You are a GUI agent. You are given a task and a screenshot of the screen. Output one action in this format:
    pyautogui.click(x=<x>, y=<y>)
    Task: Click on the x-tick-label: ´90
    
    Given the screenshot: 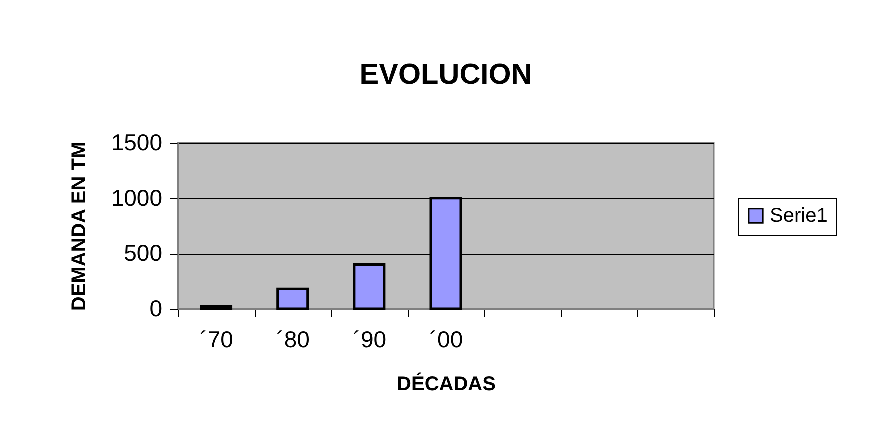 What is the action you would take?
    pyautogui.click(x=370, y=339)
    